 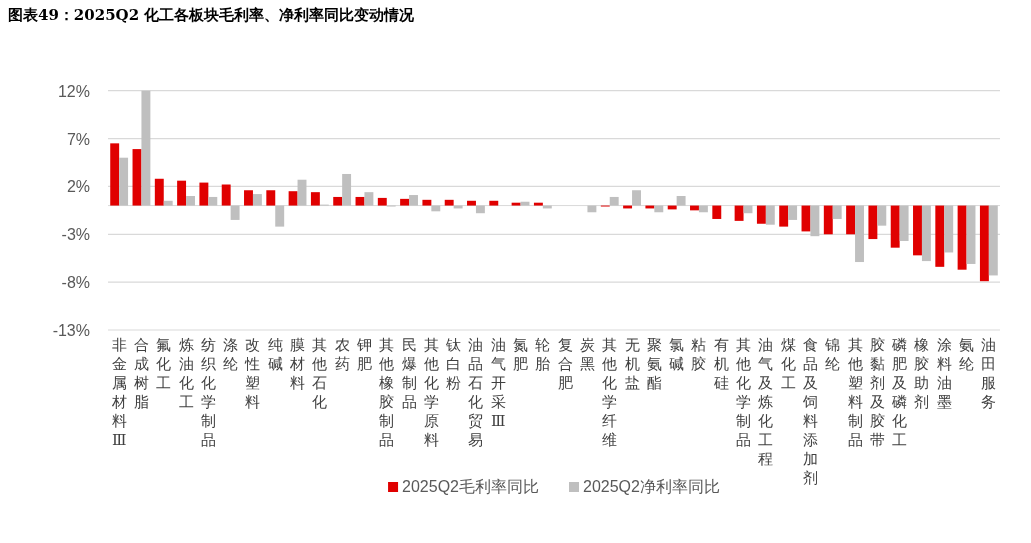 I want to click on x-tick-label: 其他化学纤维, so click(x=610, y=392).